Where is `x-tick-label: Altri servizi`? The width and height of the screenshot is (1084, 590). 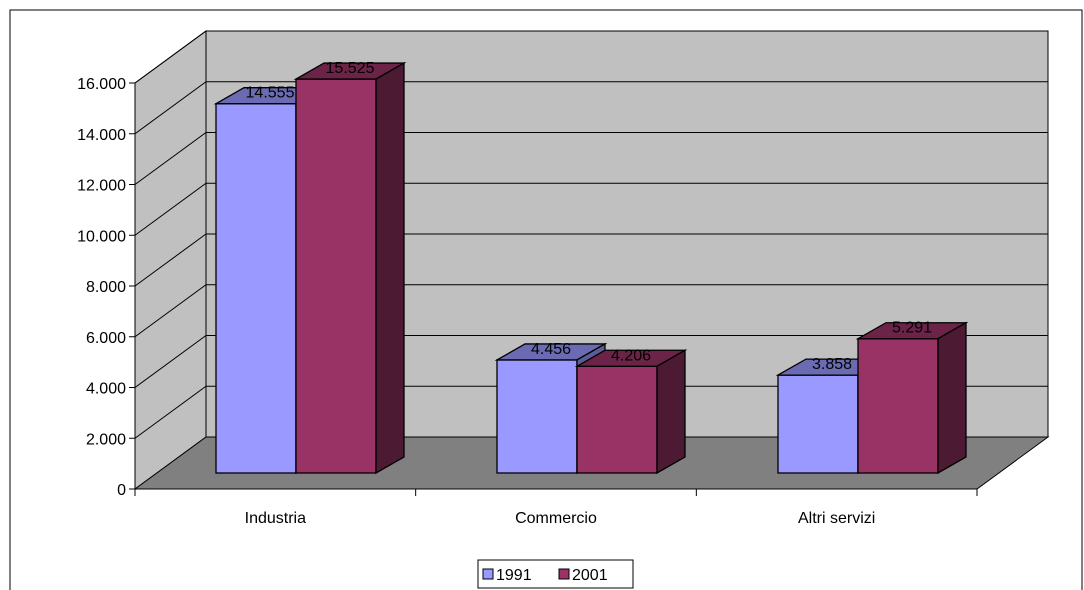
x-tick-label: Altri servizi is located at coordinates (836, 518).